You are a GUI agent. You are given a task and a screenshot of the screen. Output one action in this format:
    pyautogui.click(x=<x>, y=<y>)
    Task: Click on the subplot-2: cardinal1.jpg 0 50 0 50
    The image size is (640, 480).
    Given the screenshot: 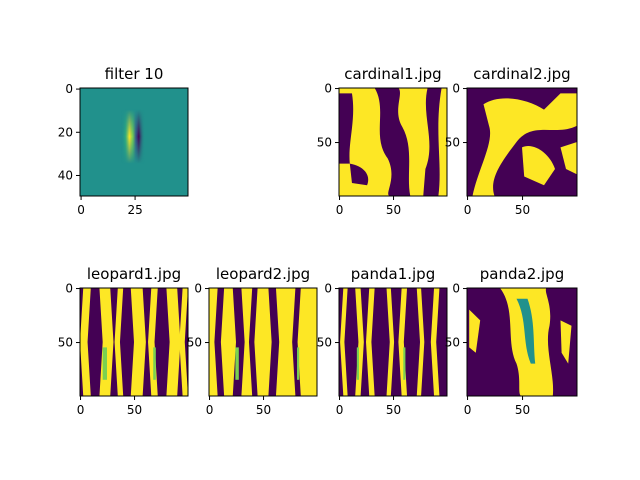 What is the action you would take?
    pyautogui.click(x=382, y=141)
    